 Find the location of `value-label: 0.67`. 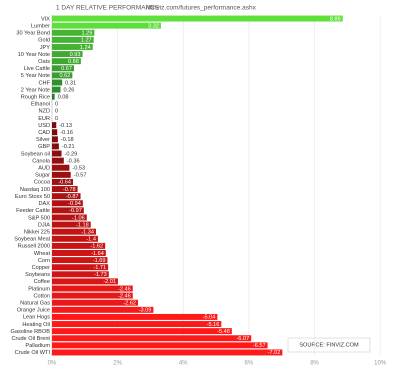

value-label: 0.67 is located at coordinates (66, 69).